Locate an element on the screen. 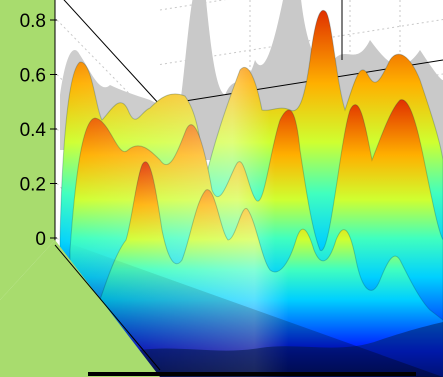  z-tick-label: 0 is located at coordinates (40, 239).